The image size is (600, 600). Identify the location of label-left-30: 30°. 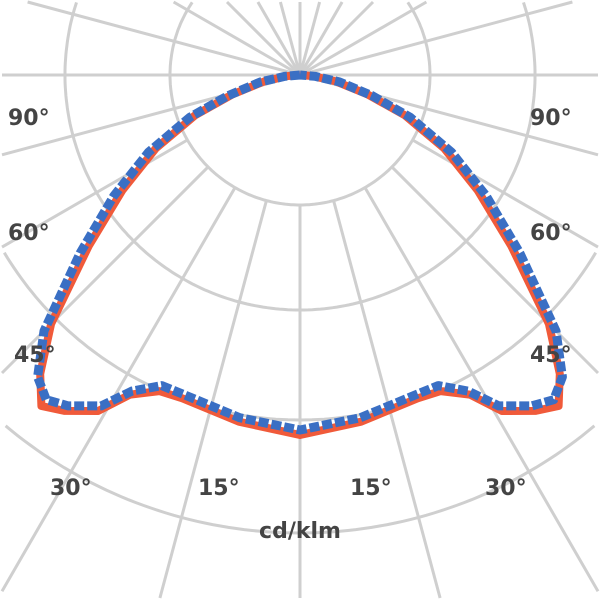
(71, 488).